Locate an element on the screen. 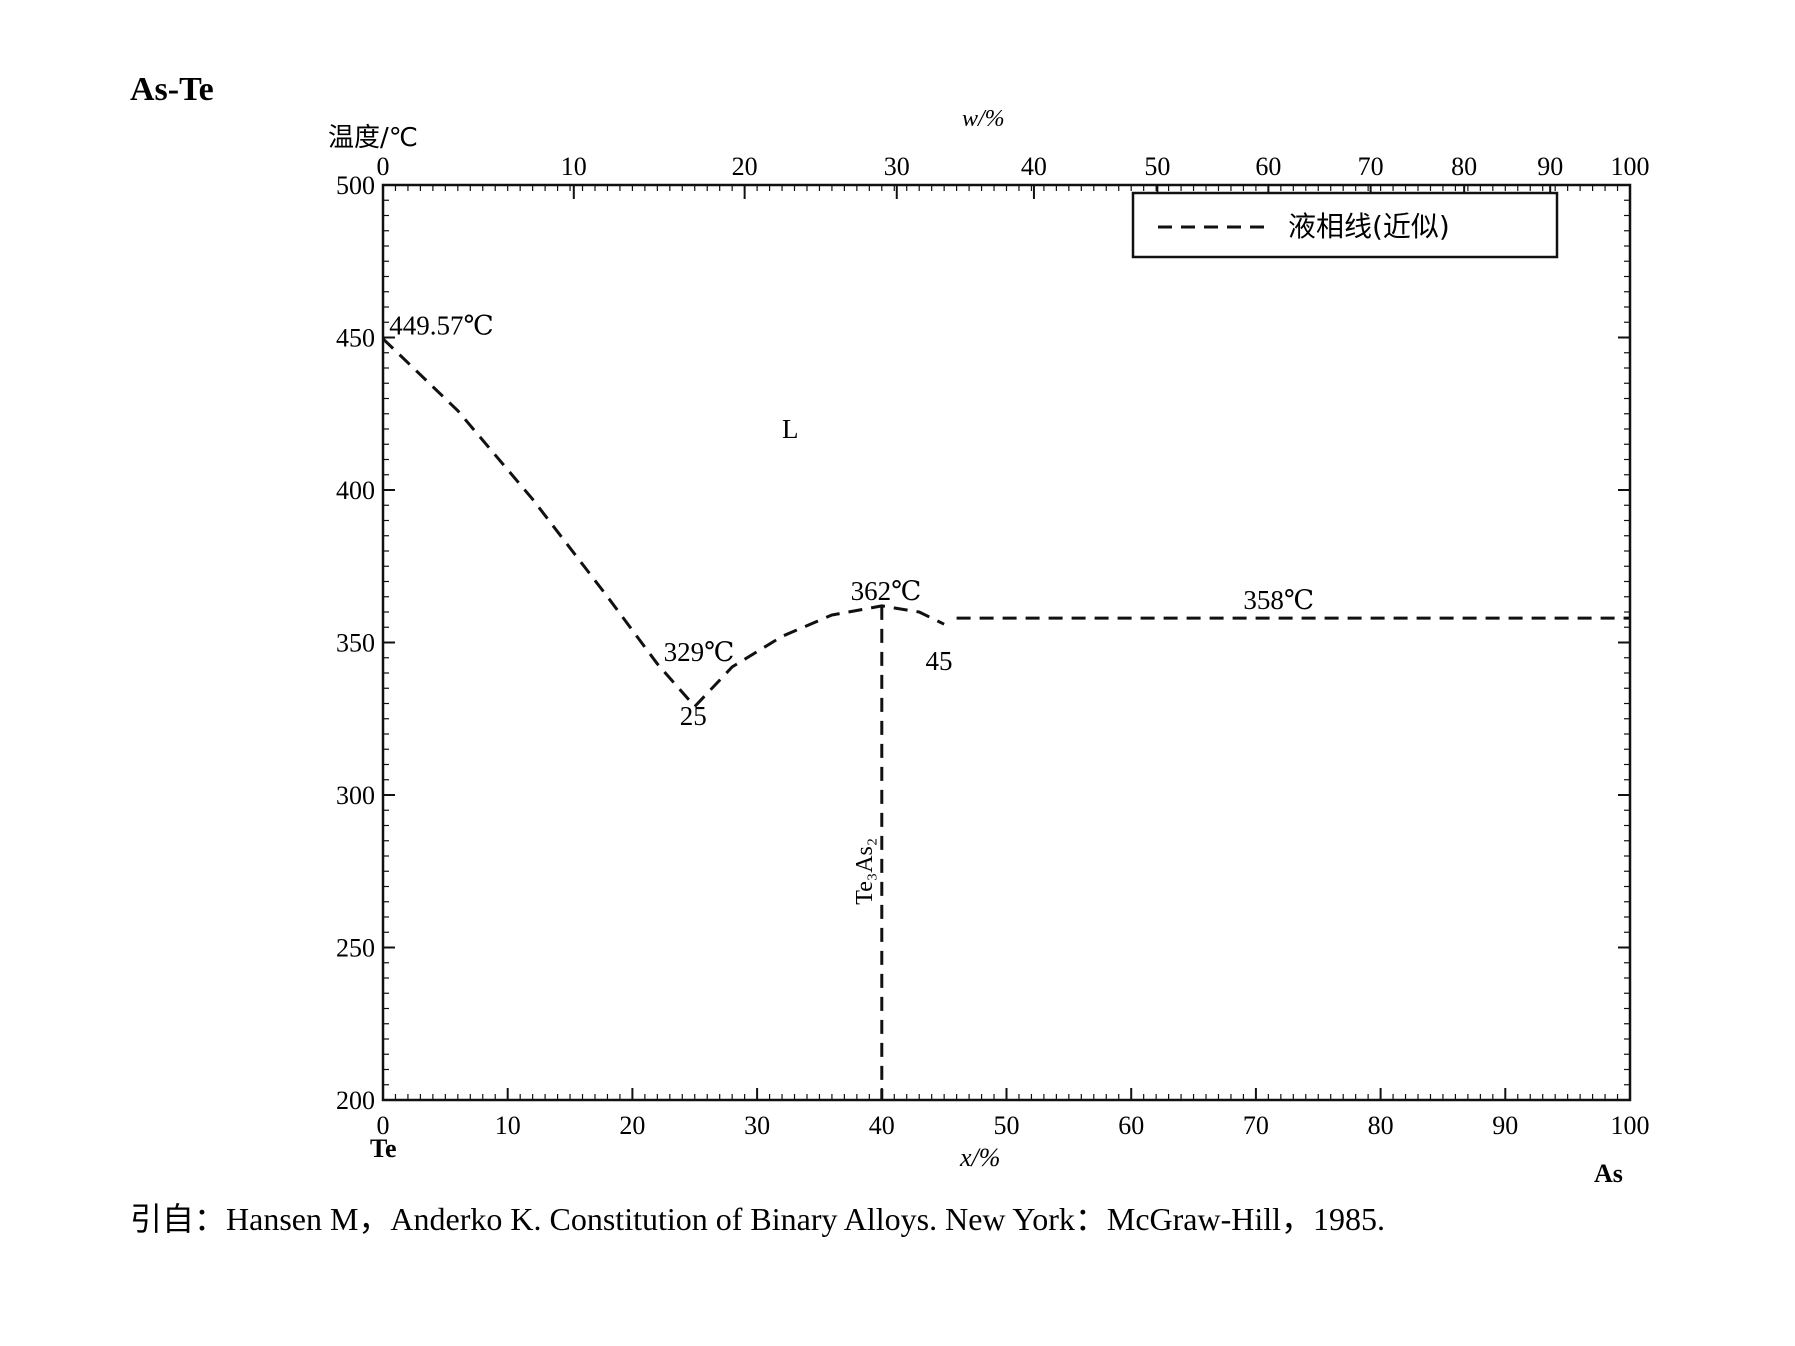  legend-box is located at coordinates (1345, 225).